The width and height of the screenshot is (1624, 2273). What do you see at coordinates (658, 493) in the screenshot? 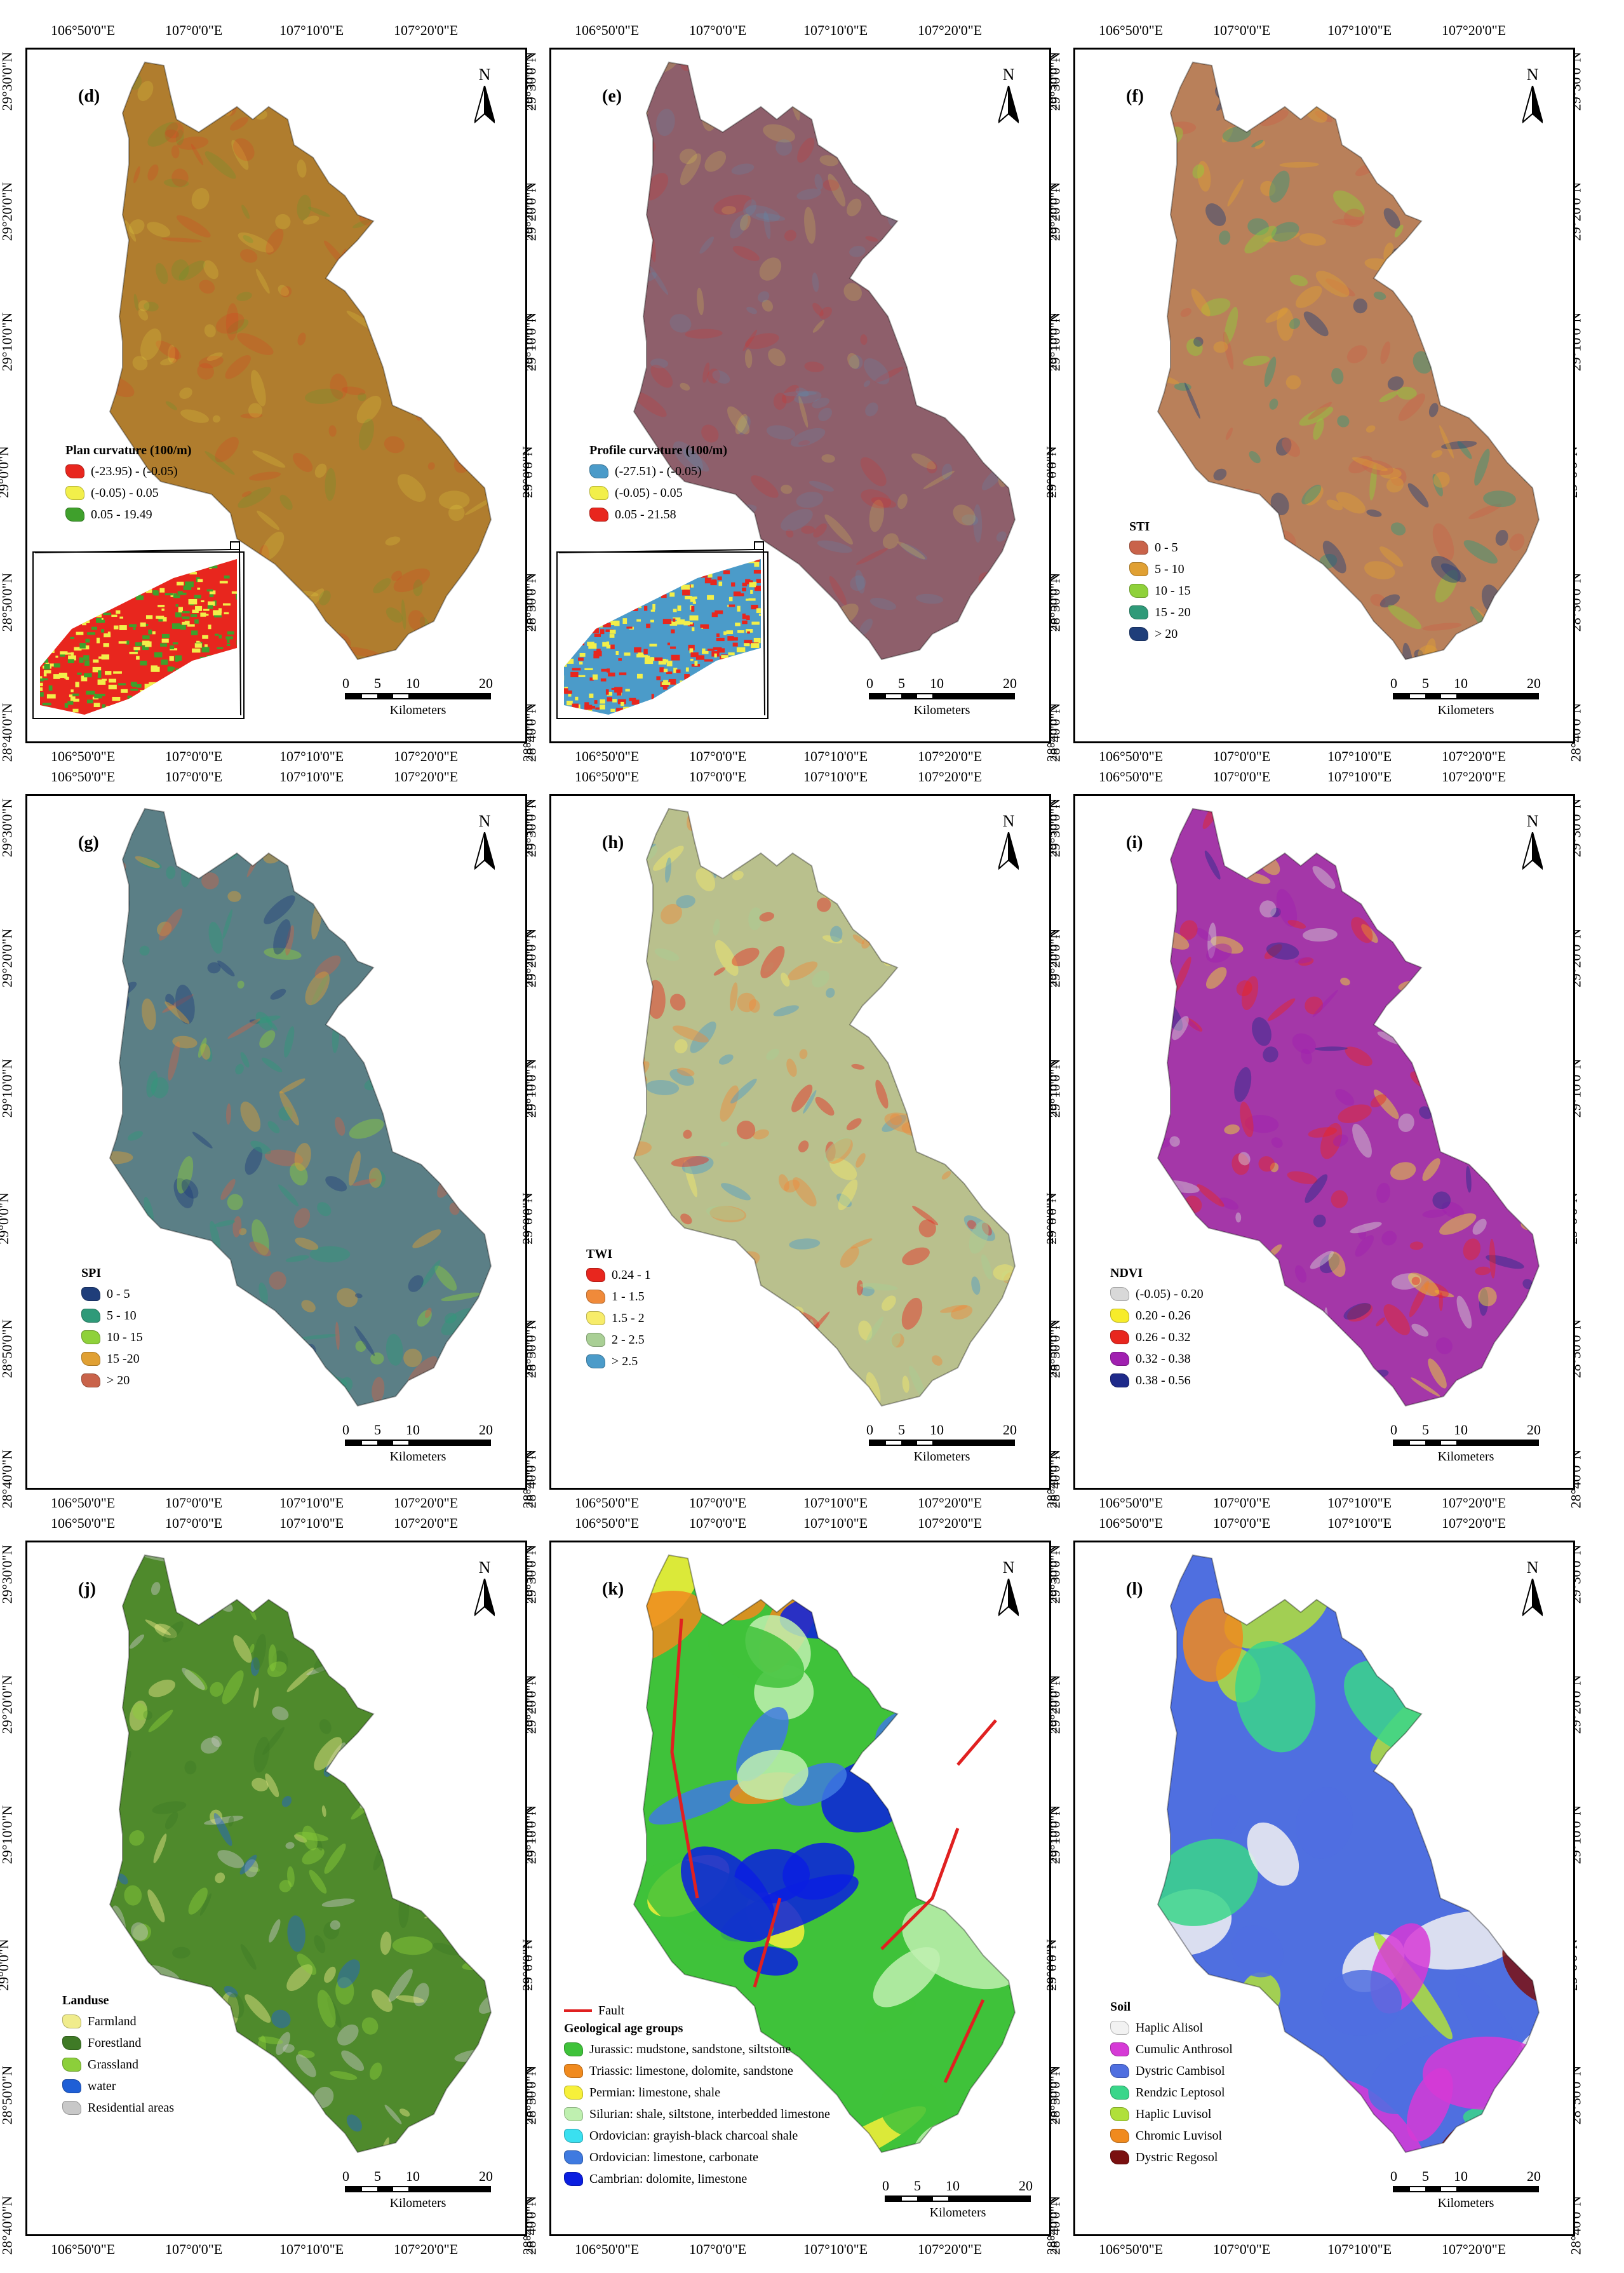
I see `legend-item: (-0.05) - 0.05` at bounding box center [658, 493].